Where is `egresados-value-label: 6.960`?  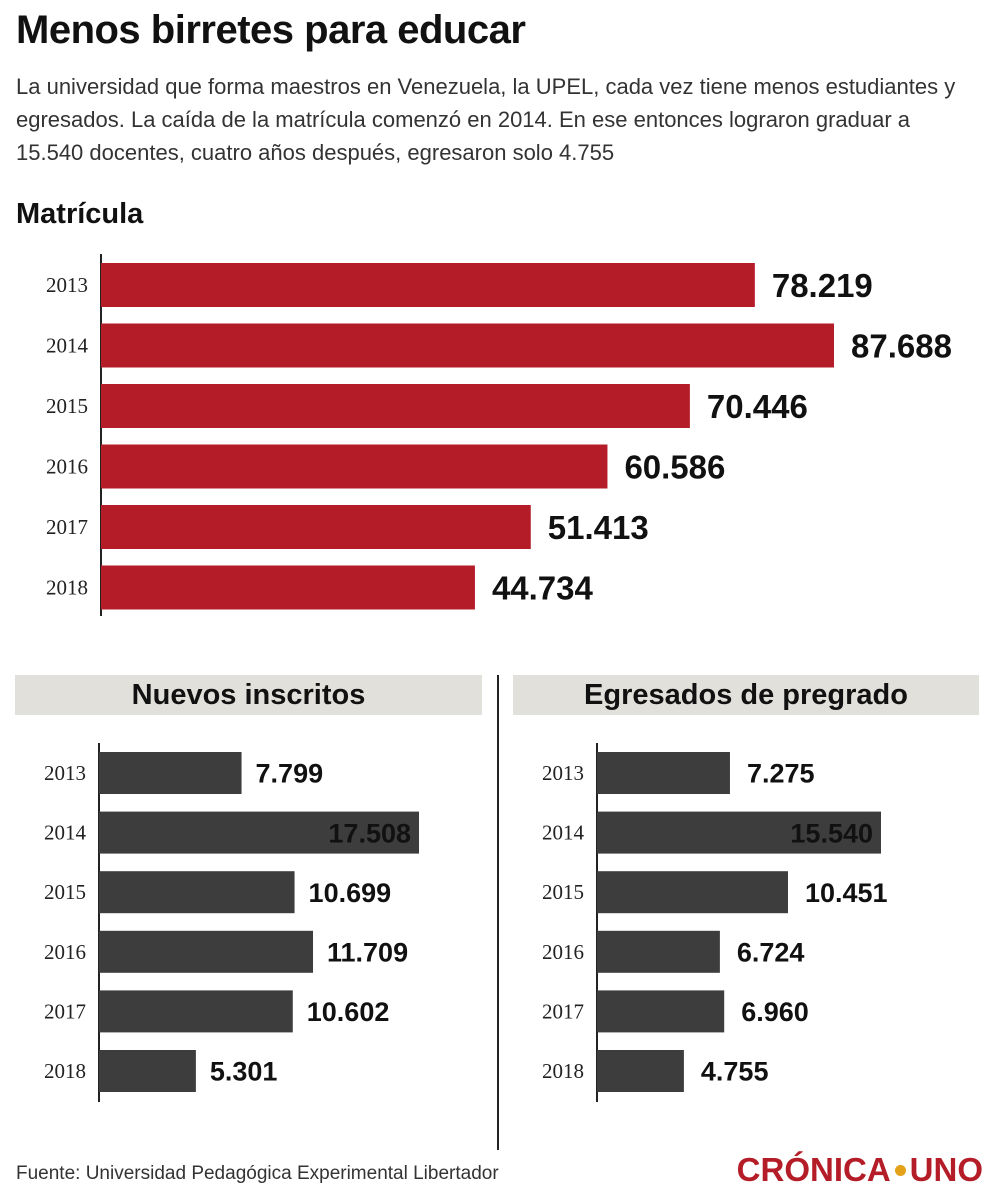 egresados-value-label: 6.960 is located at coordinates (775, 1012).